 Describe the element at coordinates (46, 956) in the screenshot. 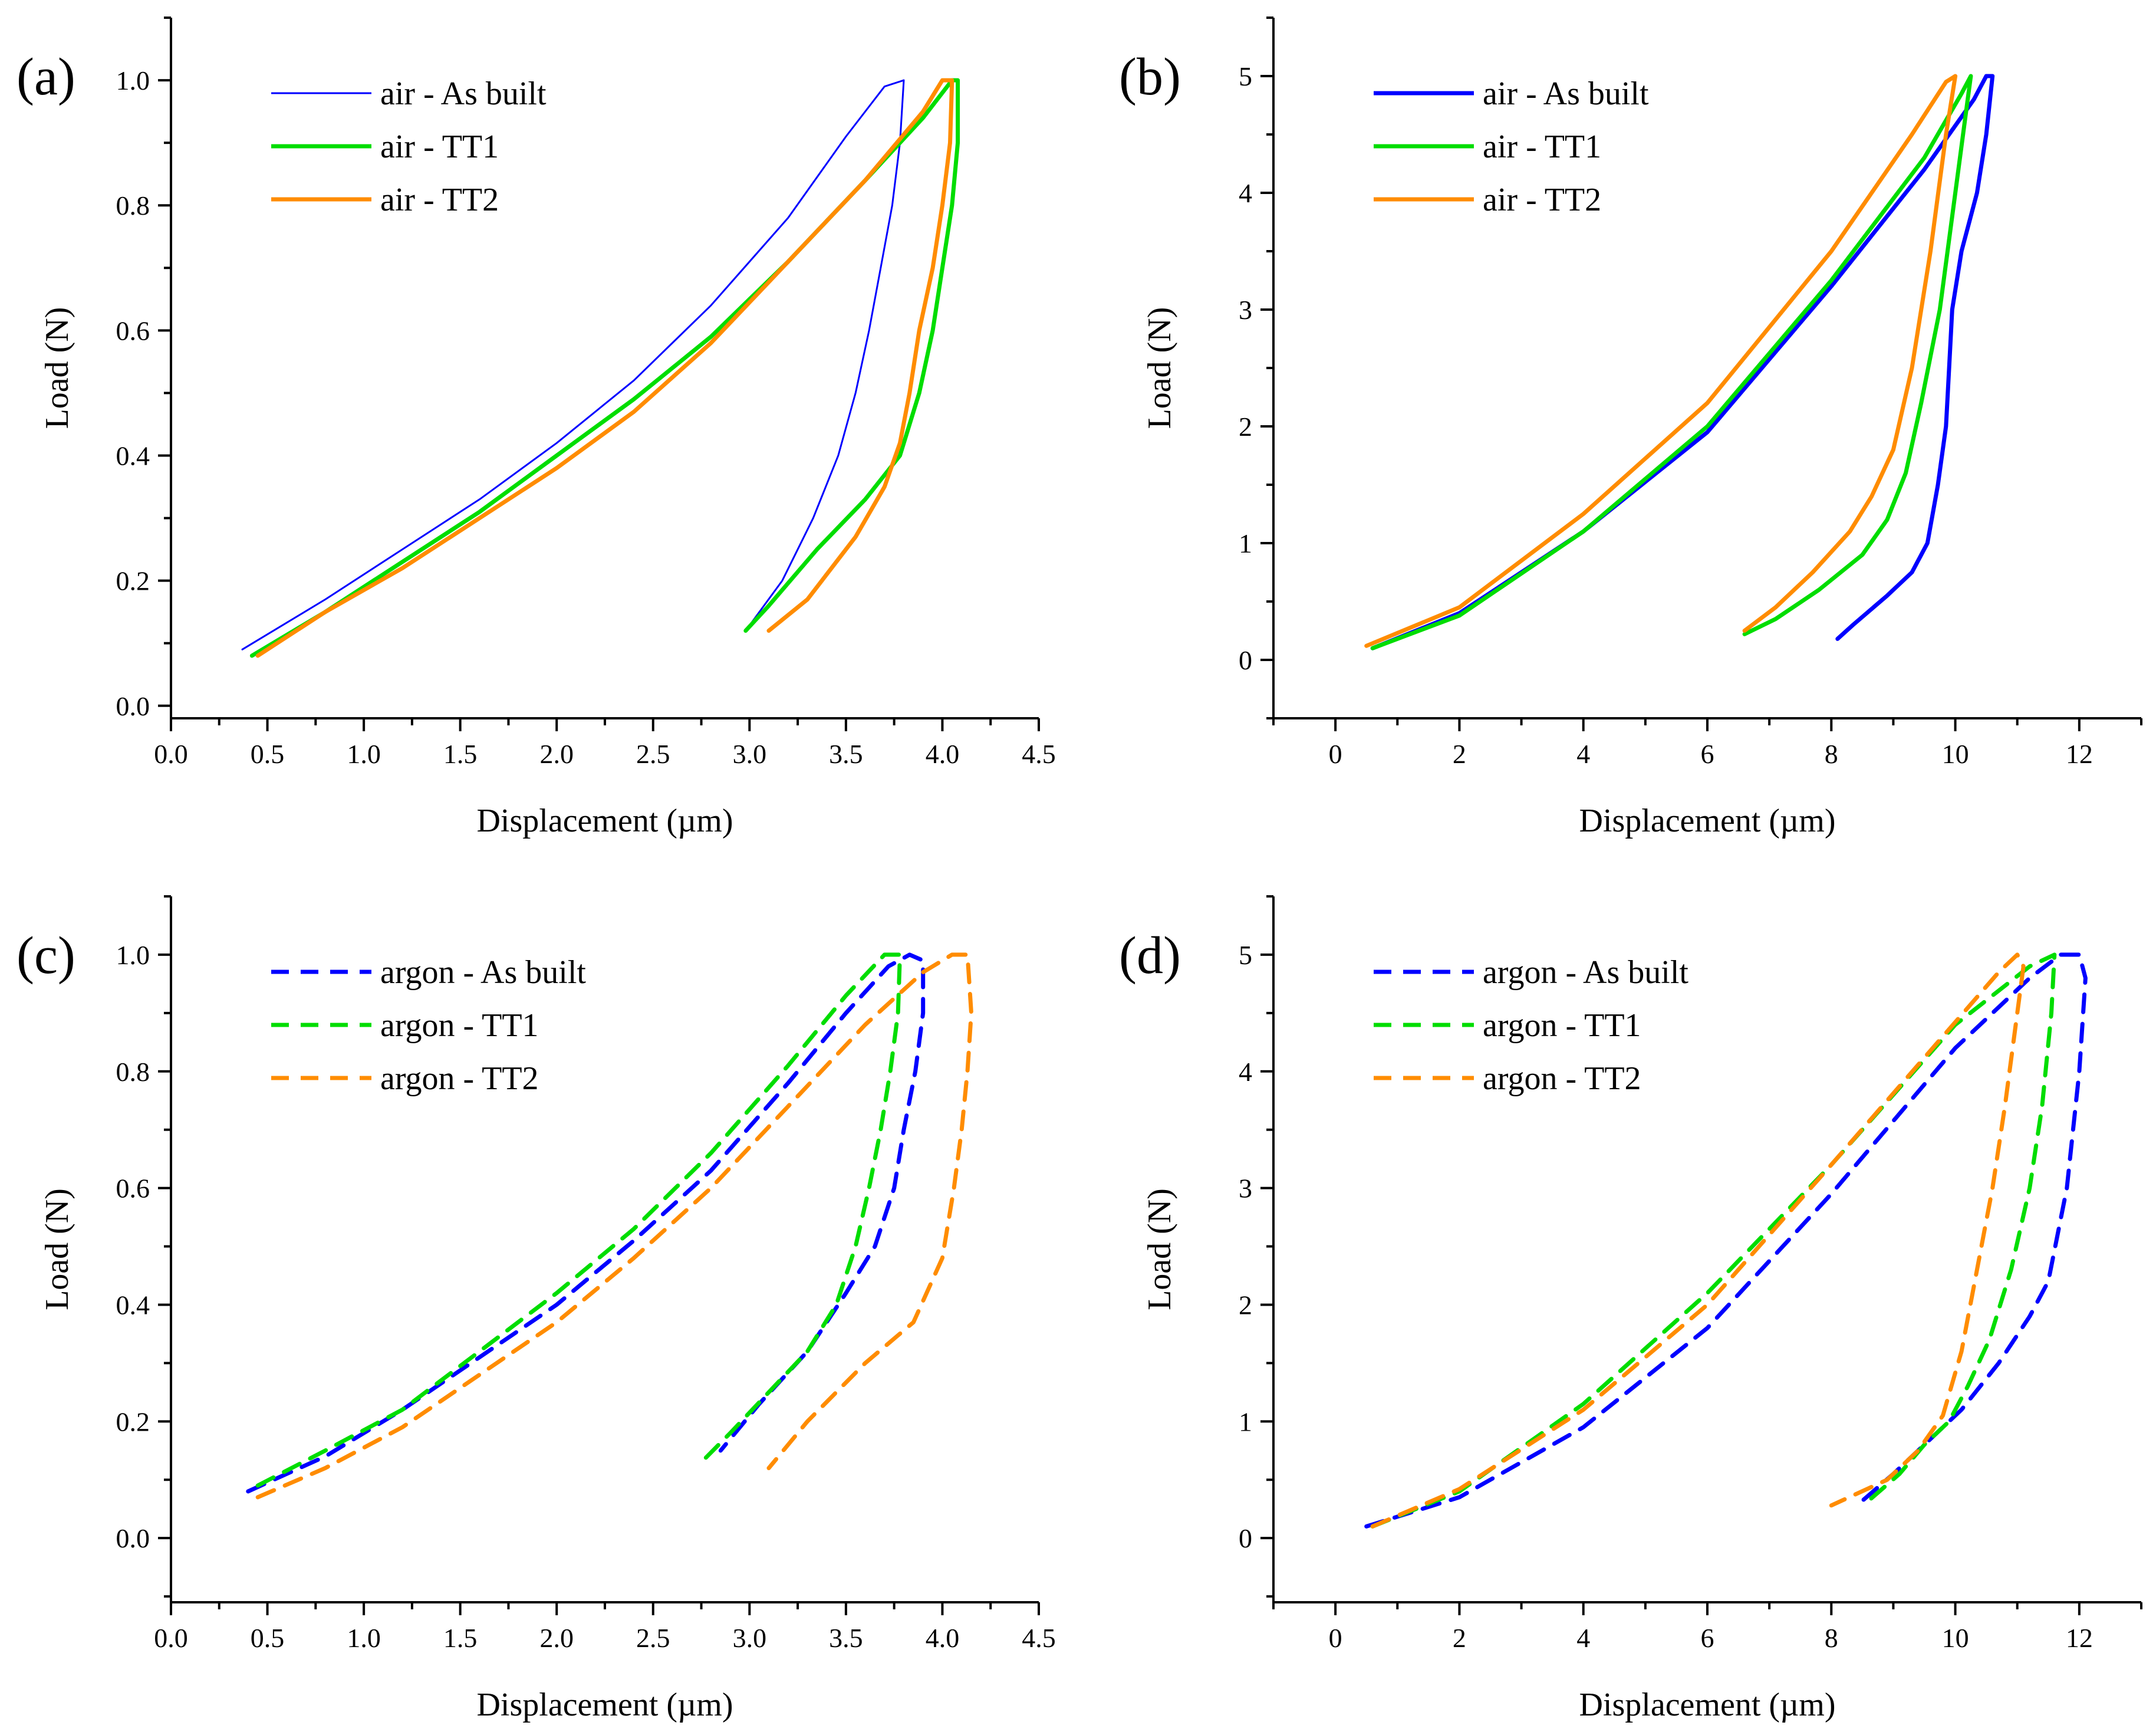

I see `panel-label: (c)` at that location.